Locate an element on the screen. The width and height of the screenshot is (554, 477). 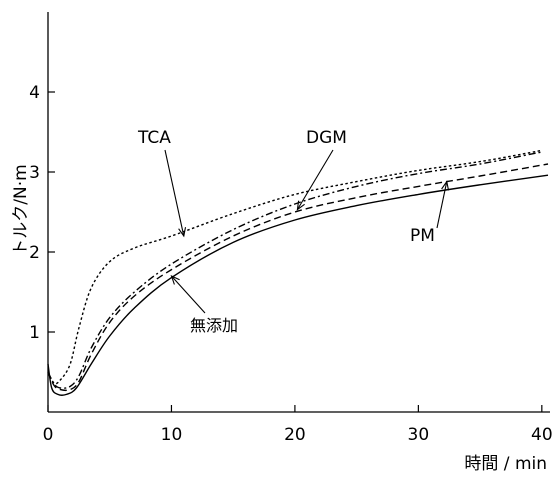
annotation-label-tca: TCA is located at coordinates (154, 138).